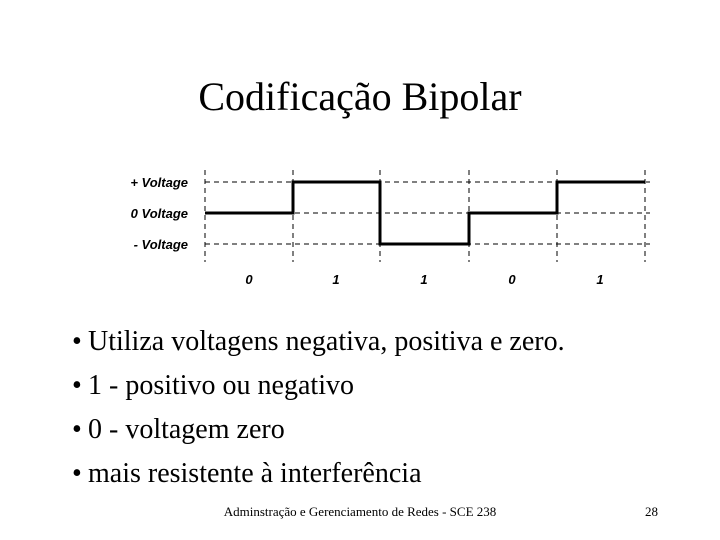 The width and height of the screenshot is (720, 540). I want to click on page-number: 28, so click(651, 511).